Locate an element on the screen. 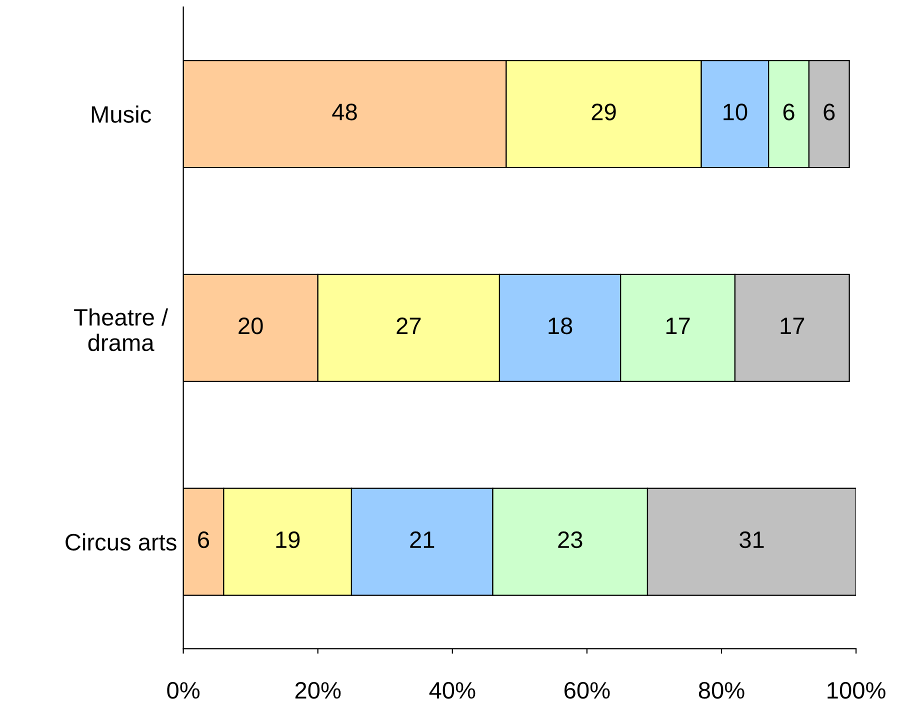 The width and height of the screenshot is (903, 709). data-label: 23 is located at coordinates (570, 539).